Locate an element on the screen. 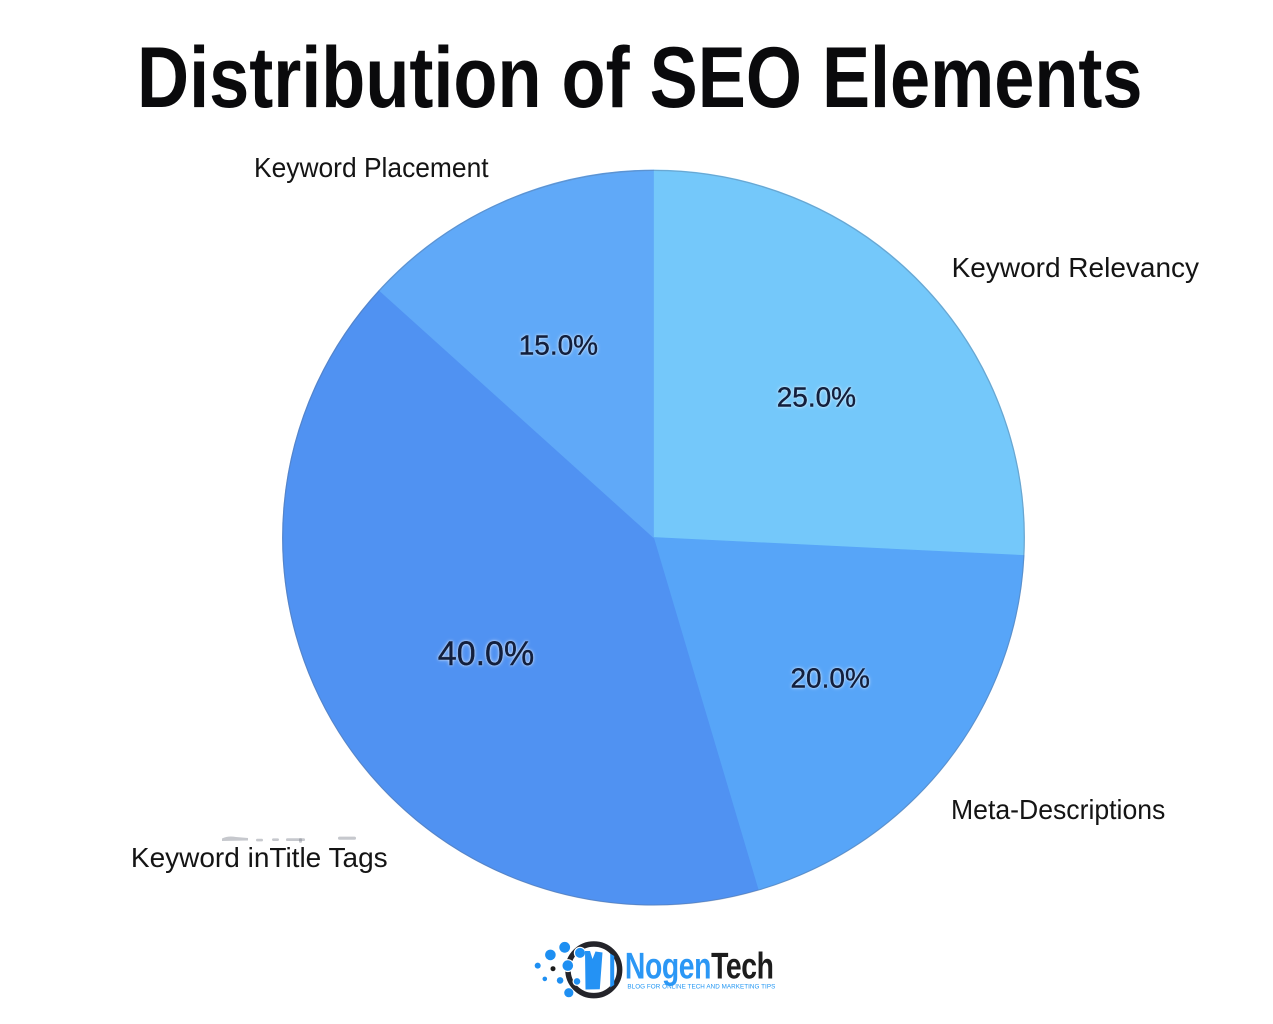 Image resolution: width=1273 pixels, height=1024 pixels. svg-text: NogenTech is located at coordinates (699, 966).